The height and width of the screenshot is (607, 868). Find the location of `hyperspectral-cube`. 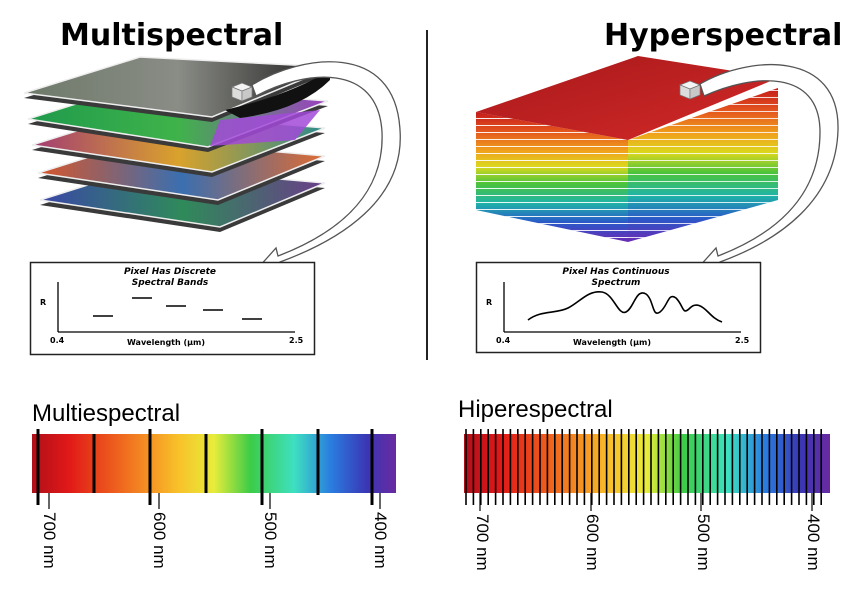

hyperspectral-cube is located at coordinates (657, 164).